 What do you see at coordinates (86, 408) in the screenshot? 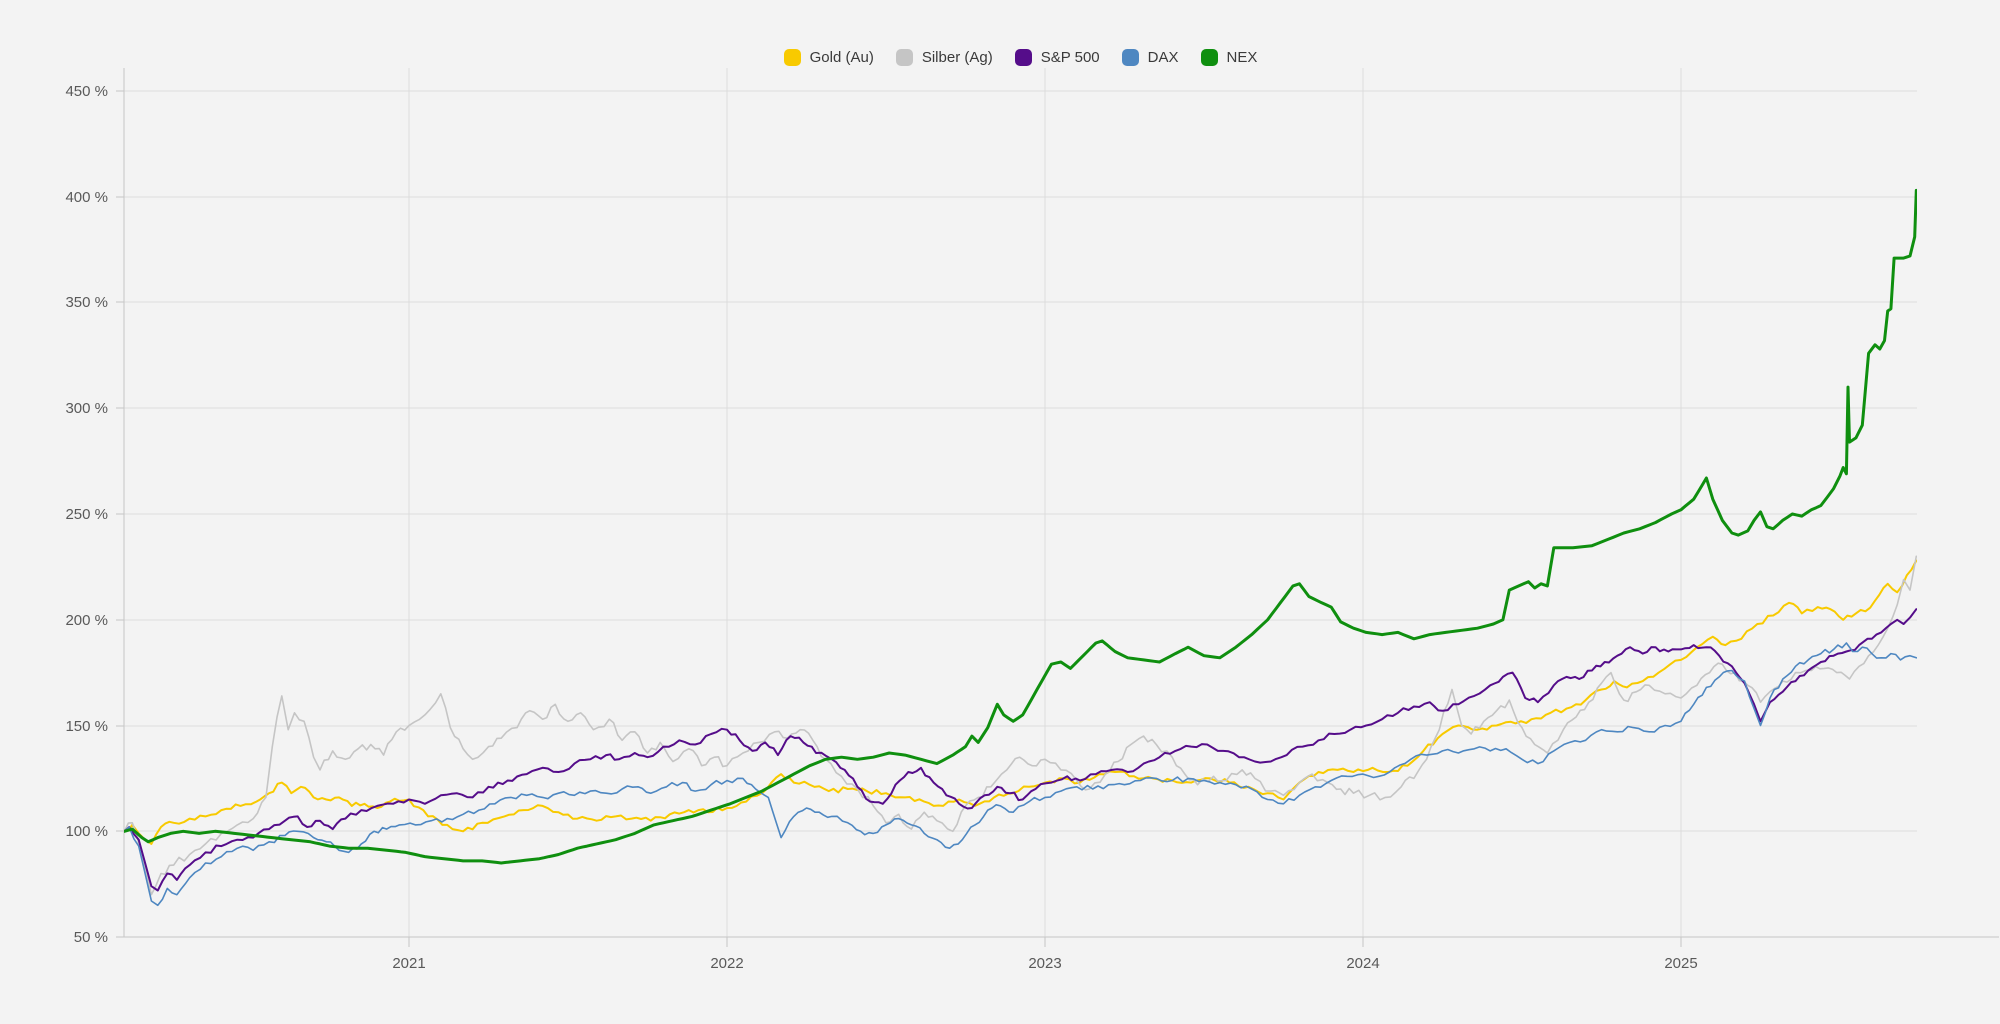
I see `y-axis-label: 300 %` at bounding box center [86, 408].